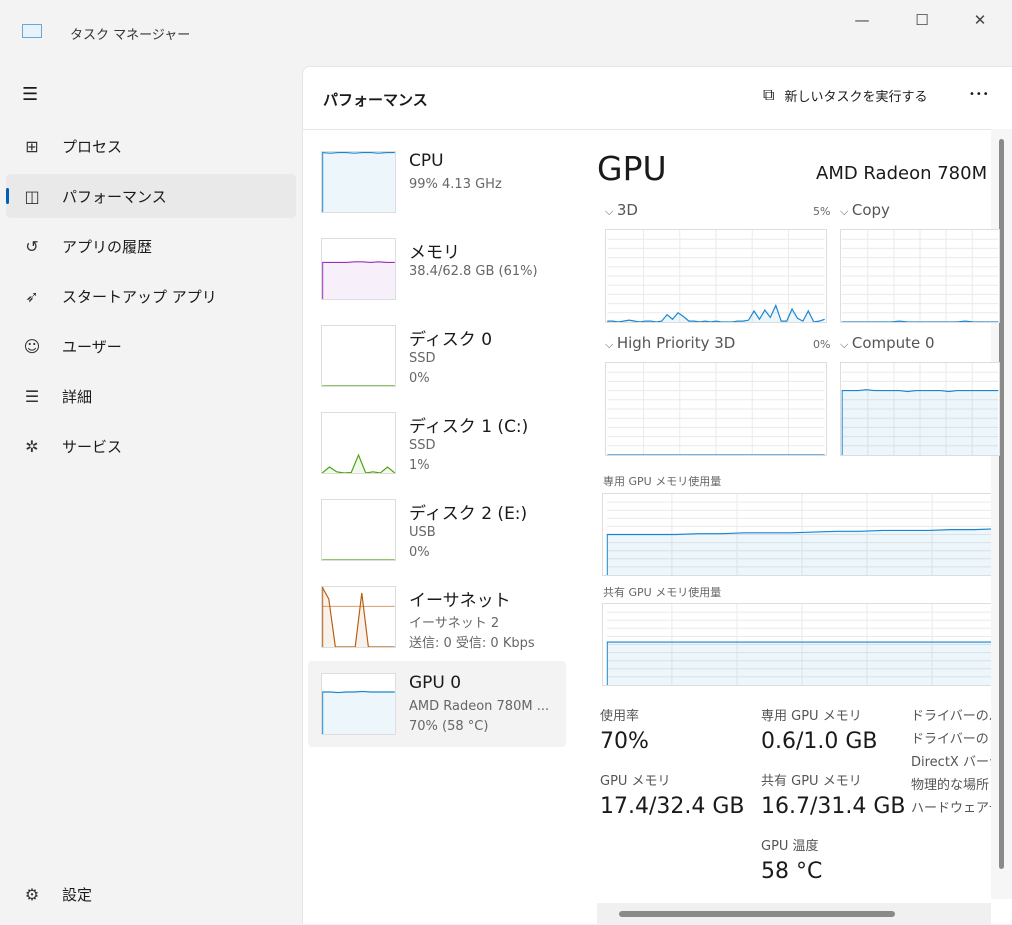  Describe the element at coordinates (951, 739) in the screenshot. I see `driver-info-label: ドライバーの日` at that location.